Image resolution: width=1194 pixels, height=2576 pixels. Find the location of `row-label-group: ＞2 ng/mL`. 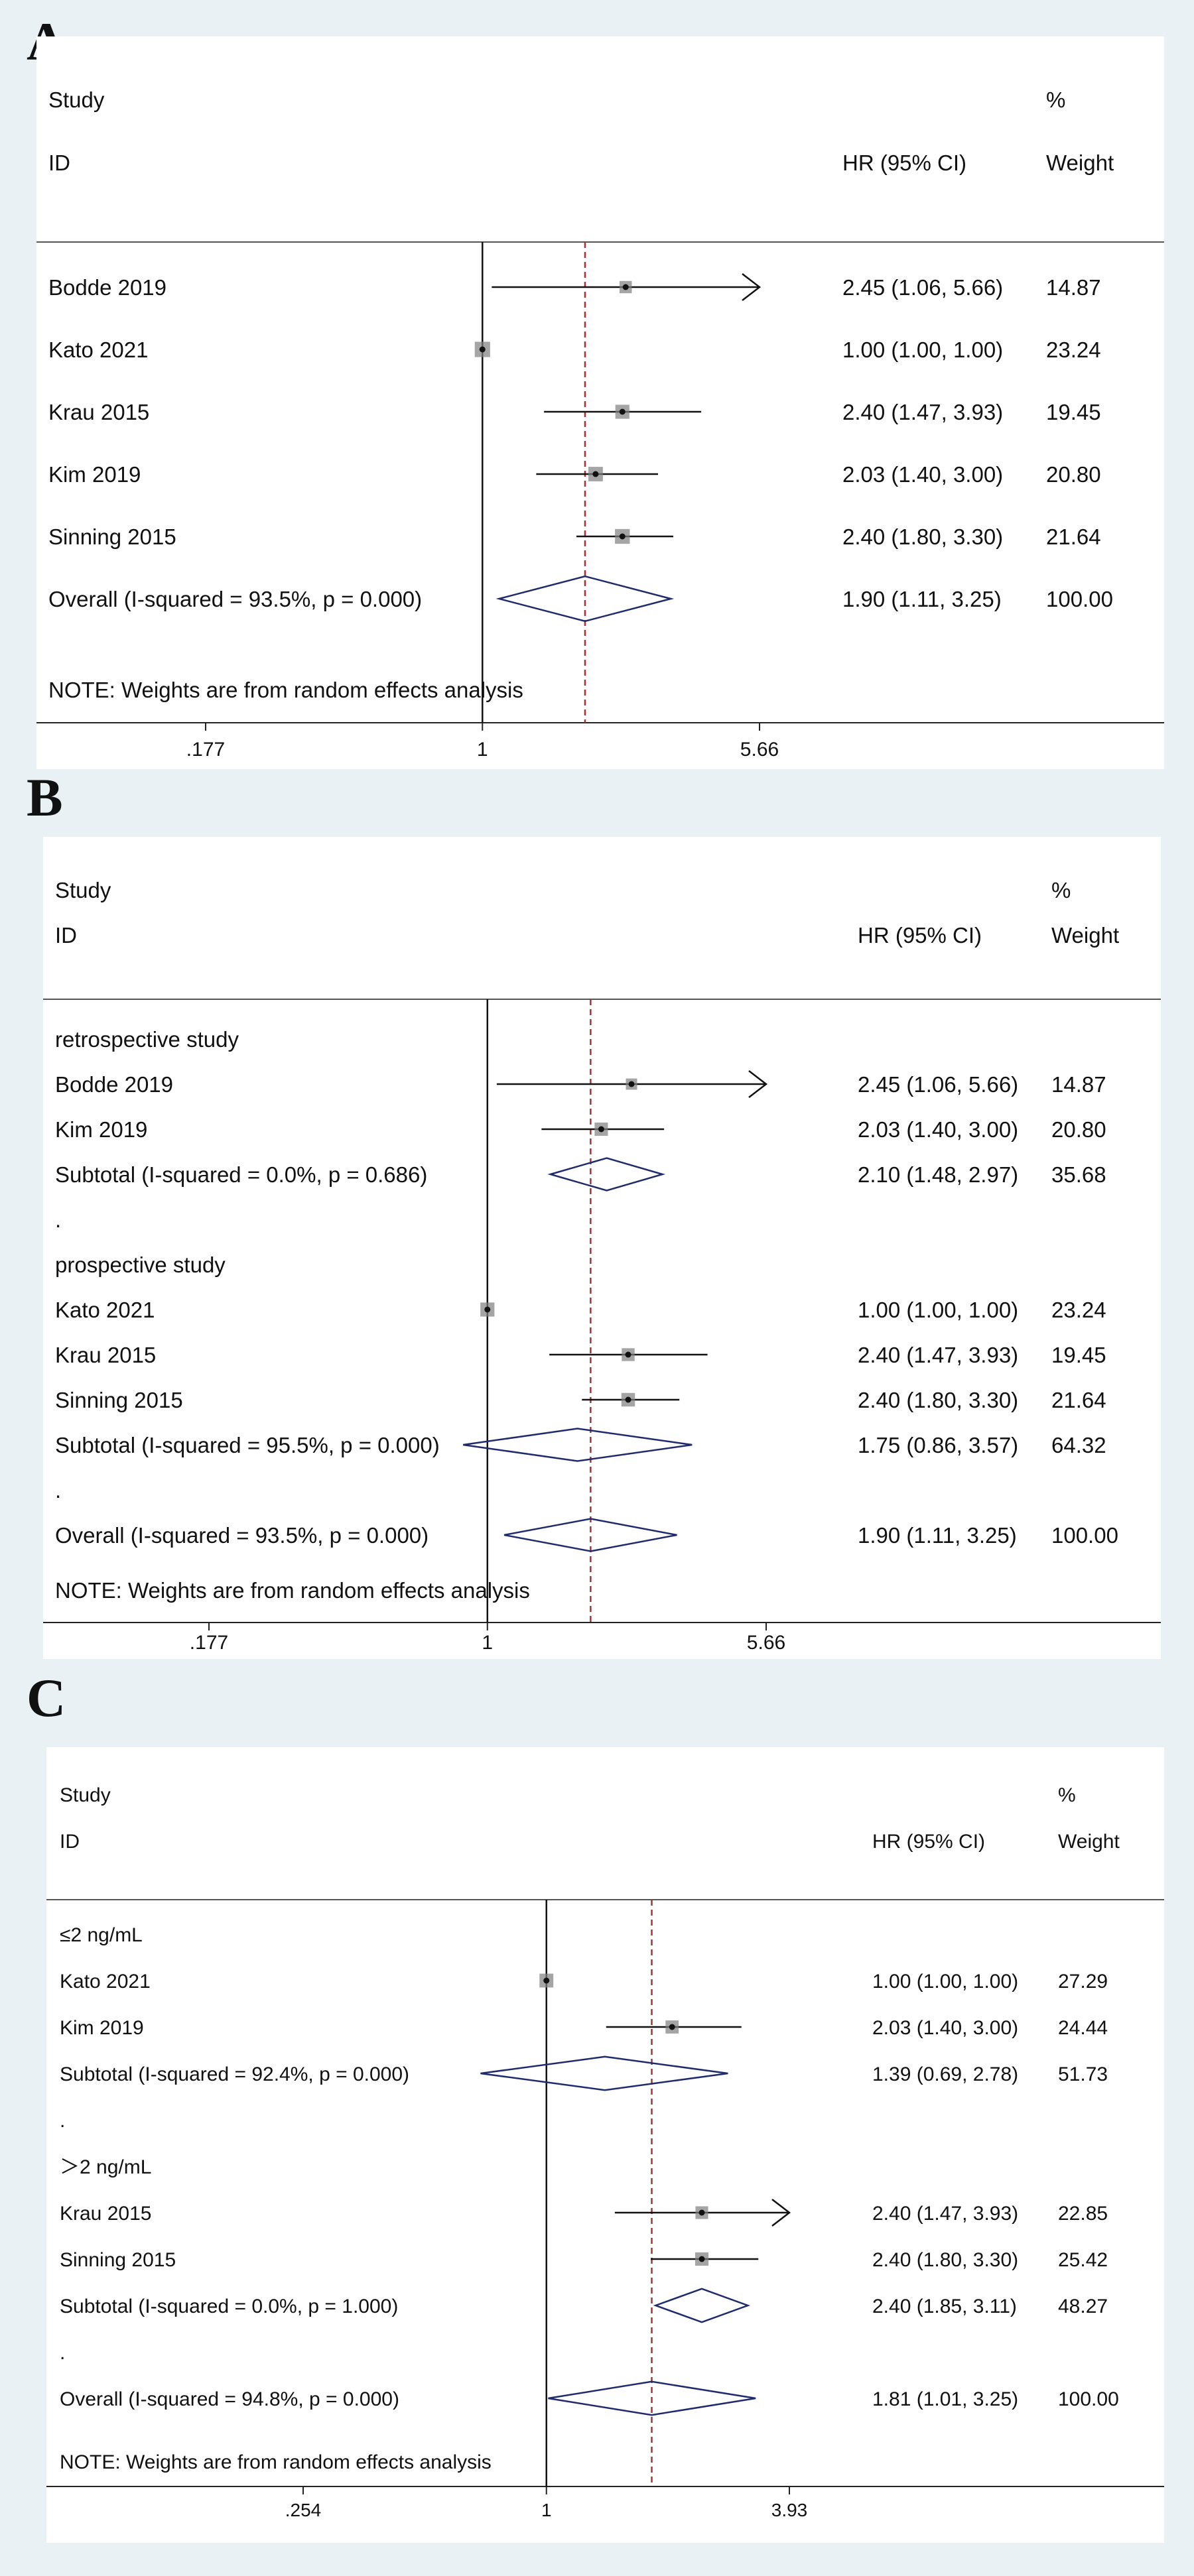

row-label-group: ＞2 ng/mL is located at coordinates (105, 2167).